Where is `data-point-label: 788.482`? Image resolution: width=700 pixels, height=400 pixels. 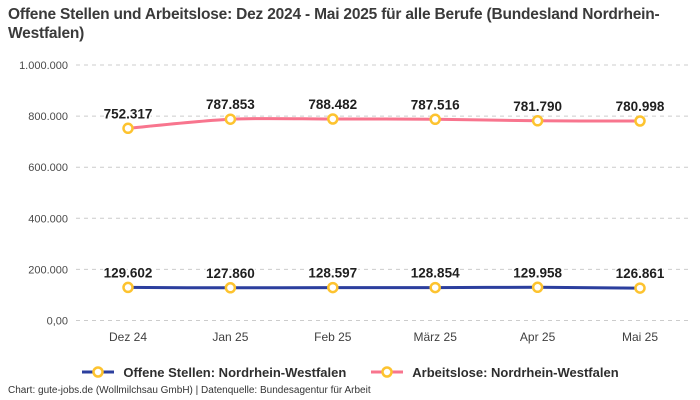
data-point-label: 788.482 is located at coordinates (332, 104).